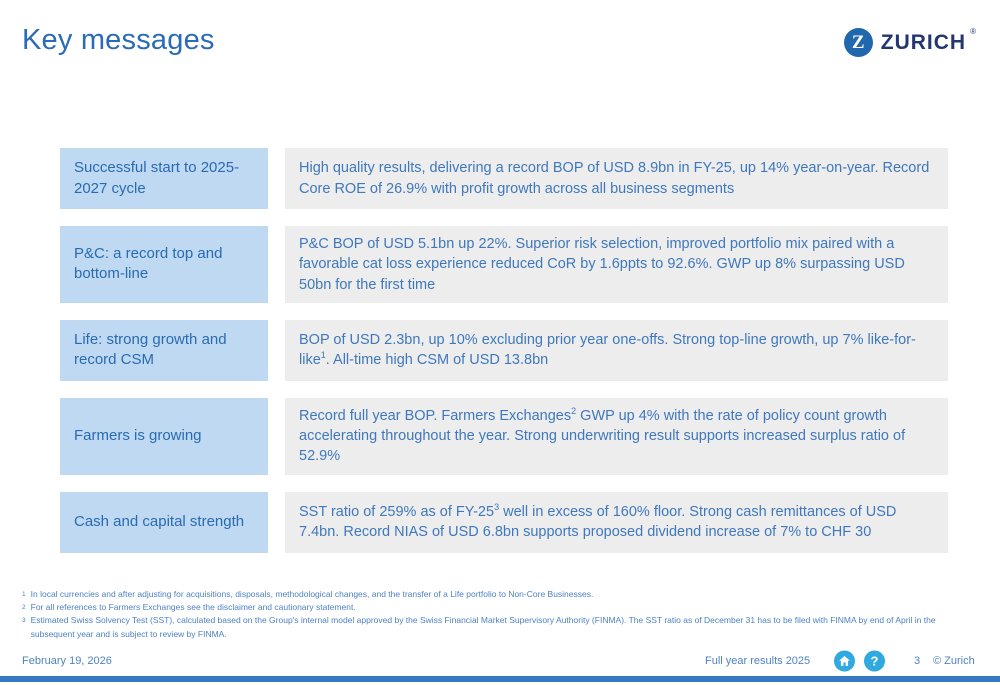 The image size is (1000, 685). What do you see at coordinates (973, 31) in the screenshot?
I see `registered-trademark-mark: ®` at bounding box center [973, 31].